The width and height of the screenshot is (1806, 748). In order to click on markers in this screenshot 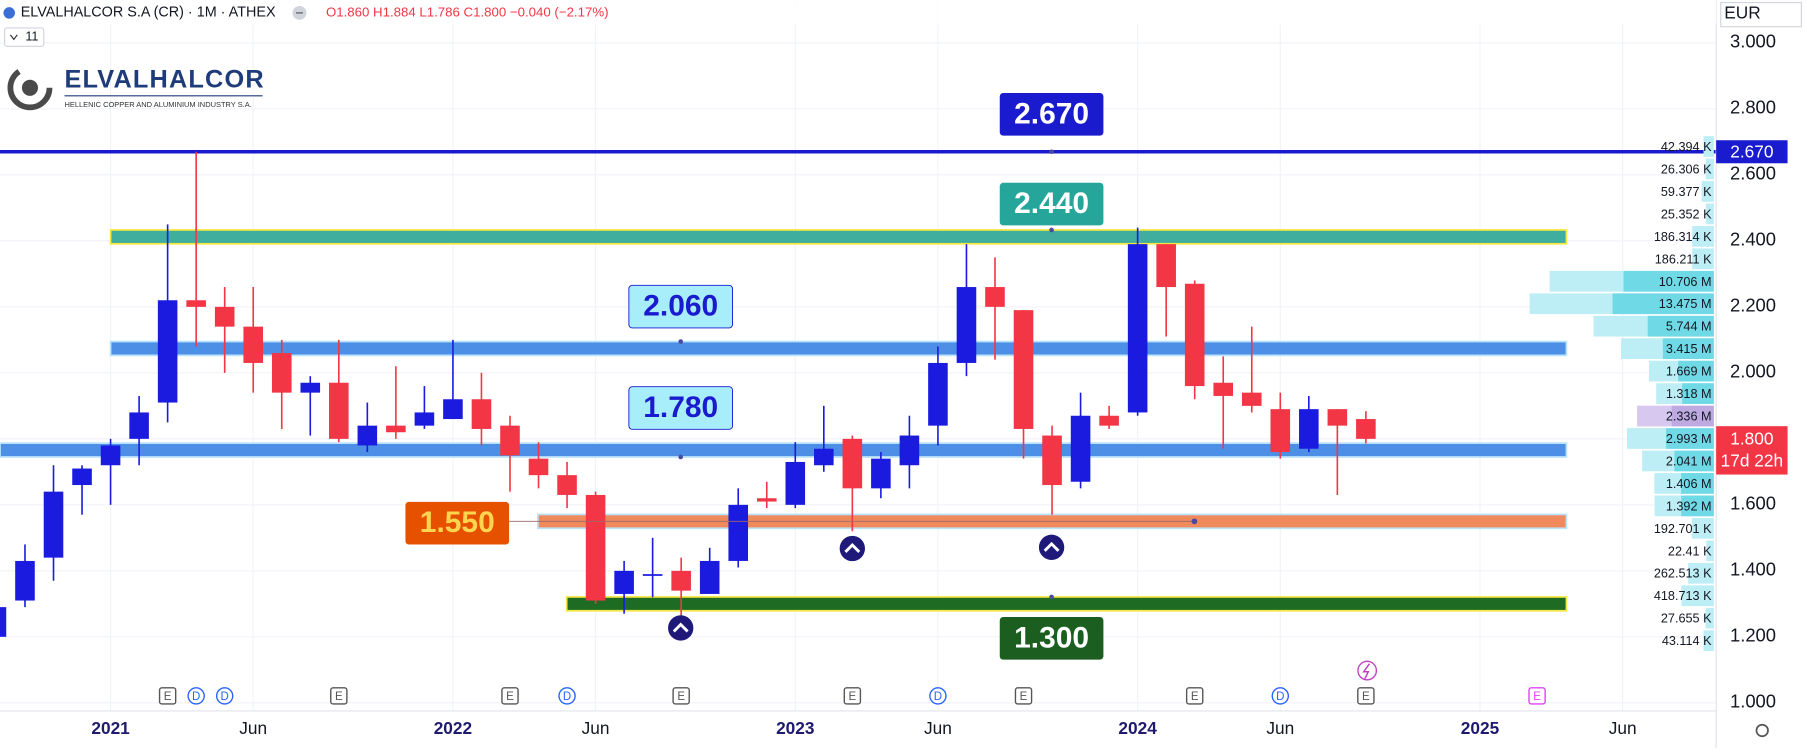, I will do `click(866, 587)`.